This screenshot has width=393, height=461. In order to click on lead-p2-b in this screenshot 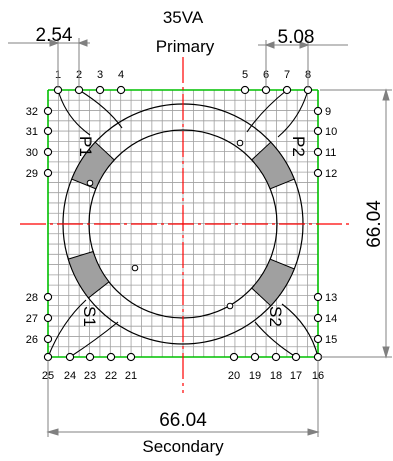, I will do `click(293, 113)`.